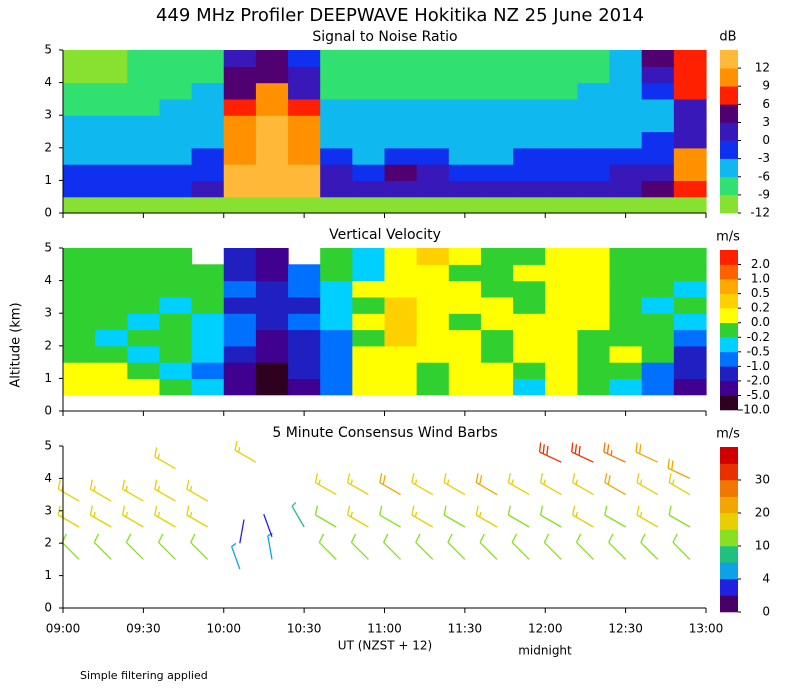  Describe the element at coordinates (766, 104) in the screenshot. I see `colorbar-tick-label: 6` at that location.